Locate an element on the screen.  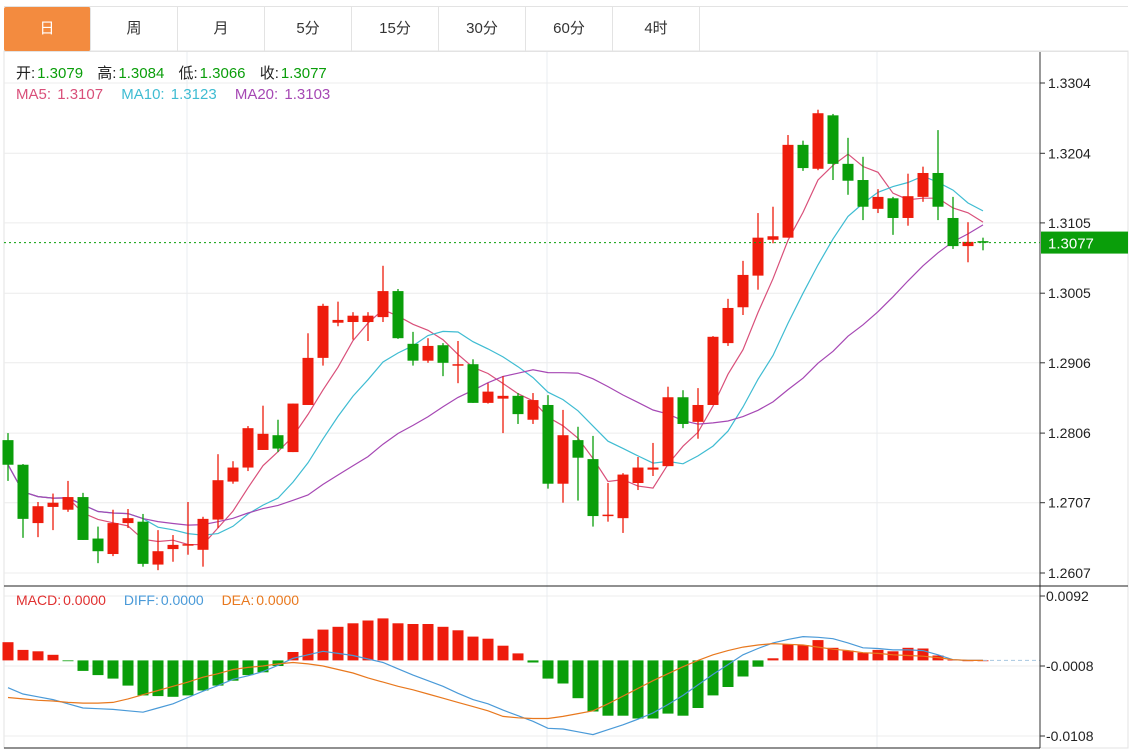
macd-legend: MACD: 0.0000 DIFF: 0.0000 DEA: 0.0000 is located at coordinates (158, 600).